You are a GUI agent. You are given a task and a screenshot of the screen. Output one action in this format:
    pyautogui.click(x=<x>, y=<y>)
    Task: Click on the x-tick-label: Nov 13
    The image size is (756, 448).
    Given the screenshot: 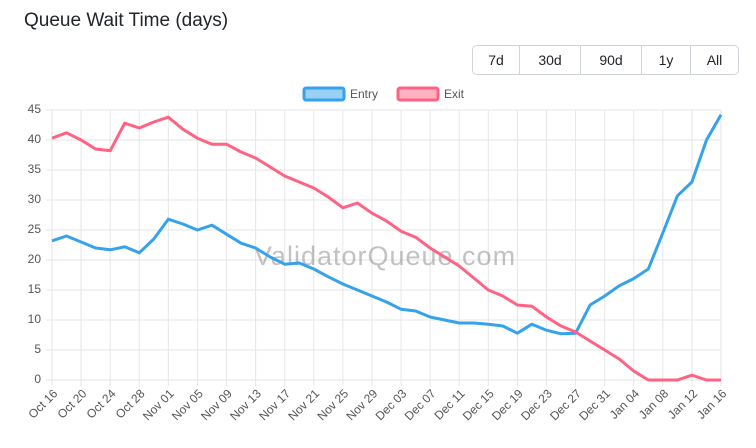 What is the action you would take?
    pyautogui.click(x=245, y=404)
    